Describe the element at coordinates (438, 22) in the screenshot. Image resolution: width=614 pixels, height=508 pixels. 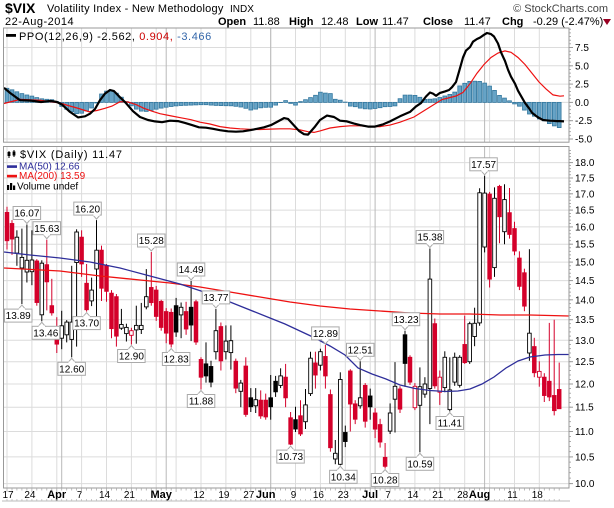
I see `svg-text: Close` at that location.